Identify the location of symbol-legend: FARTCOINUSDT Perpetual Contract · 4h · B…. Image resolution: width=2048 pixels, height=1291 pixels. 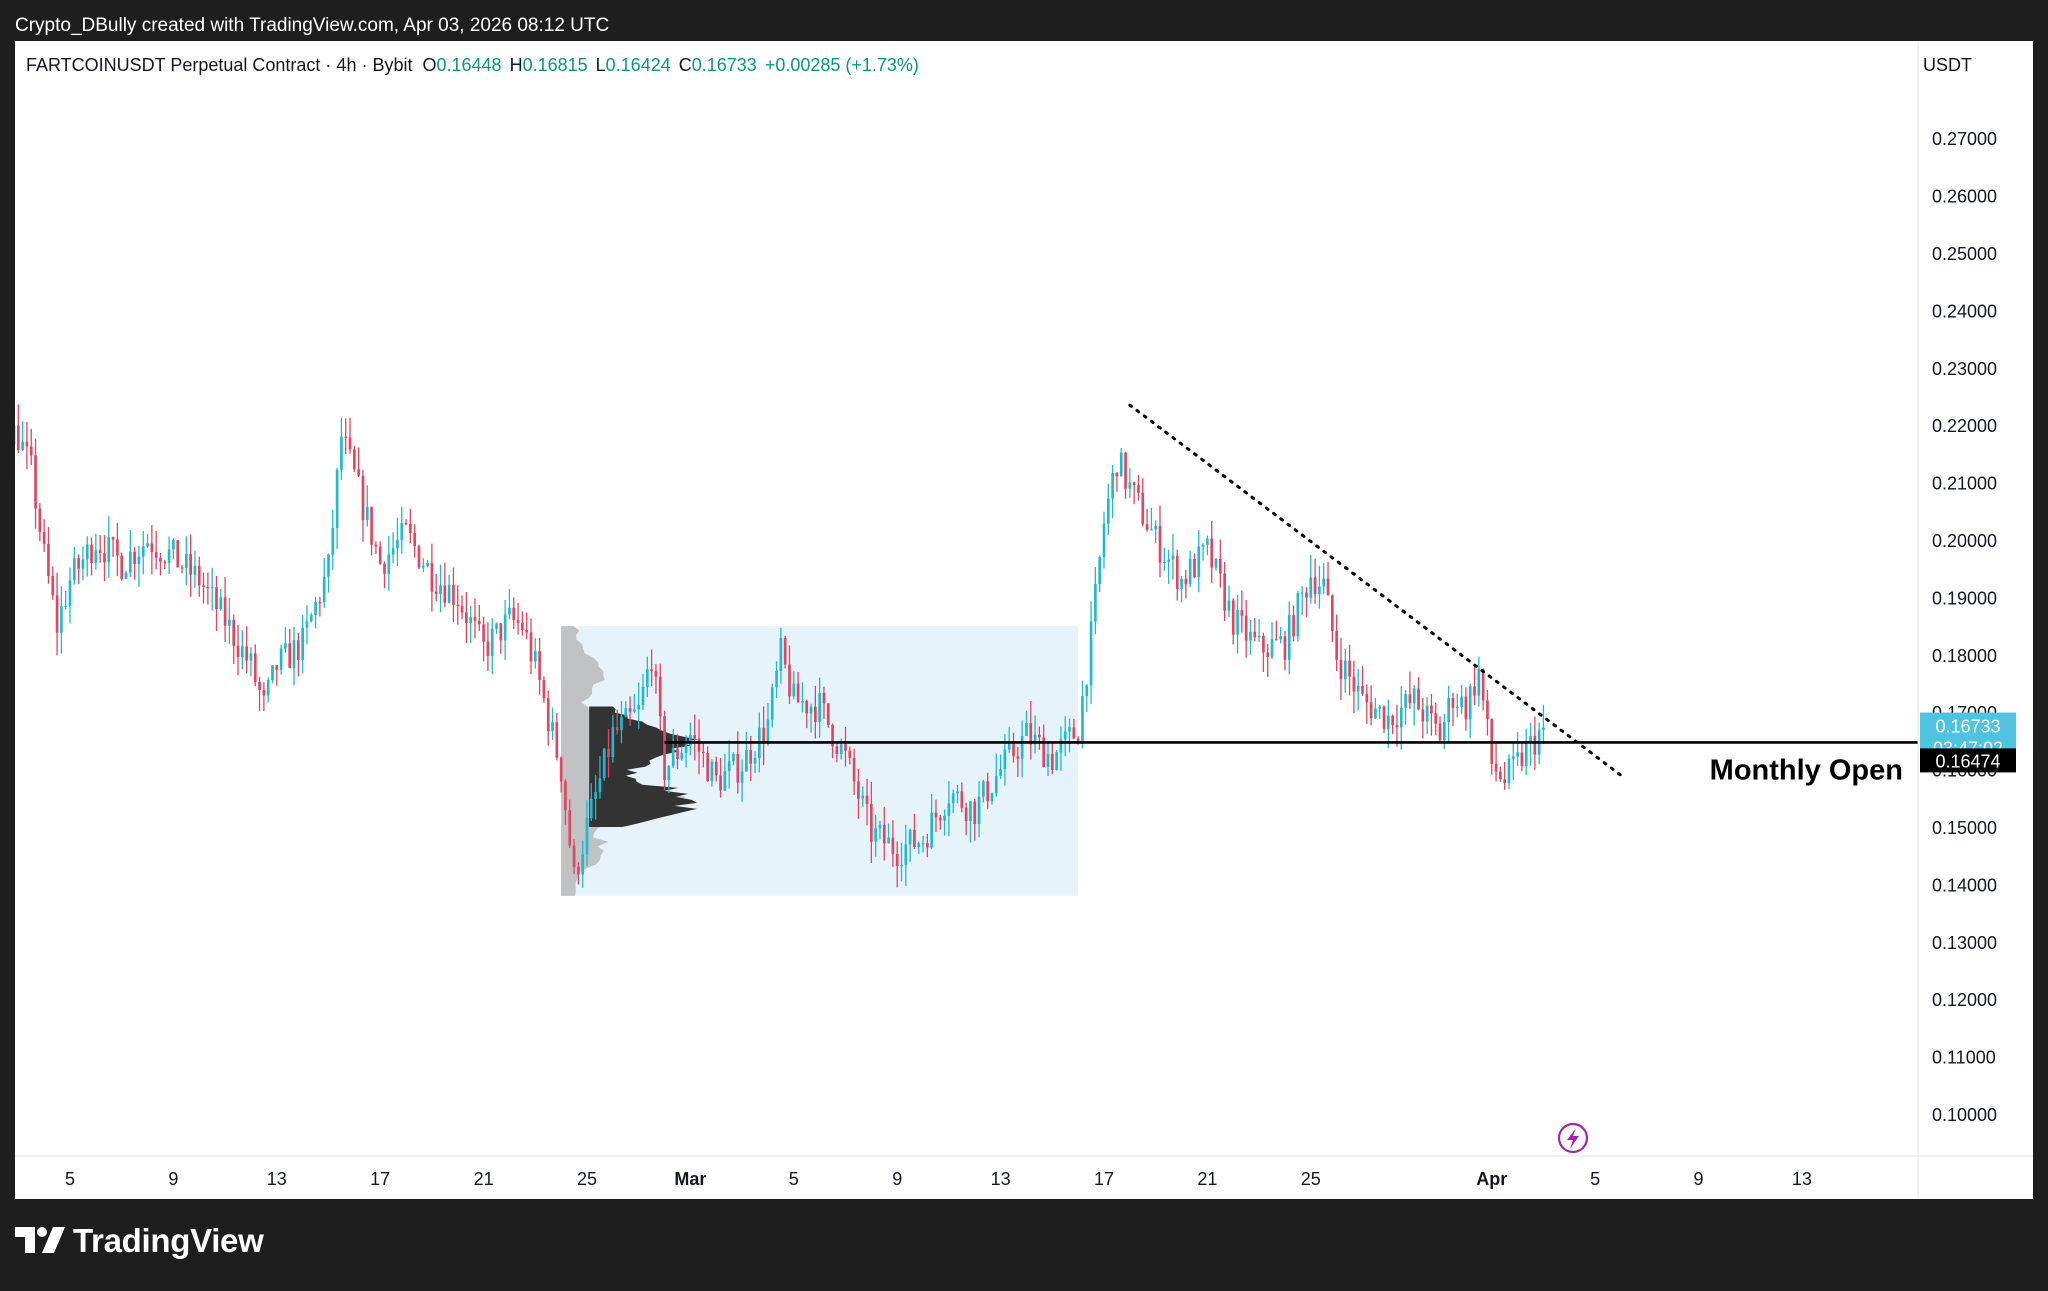
(472, 65).